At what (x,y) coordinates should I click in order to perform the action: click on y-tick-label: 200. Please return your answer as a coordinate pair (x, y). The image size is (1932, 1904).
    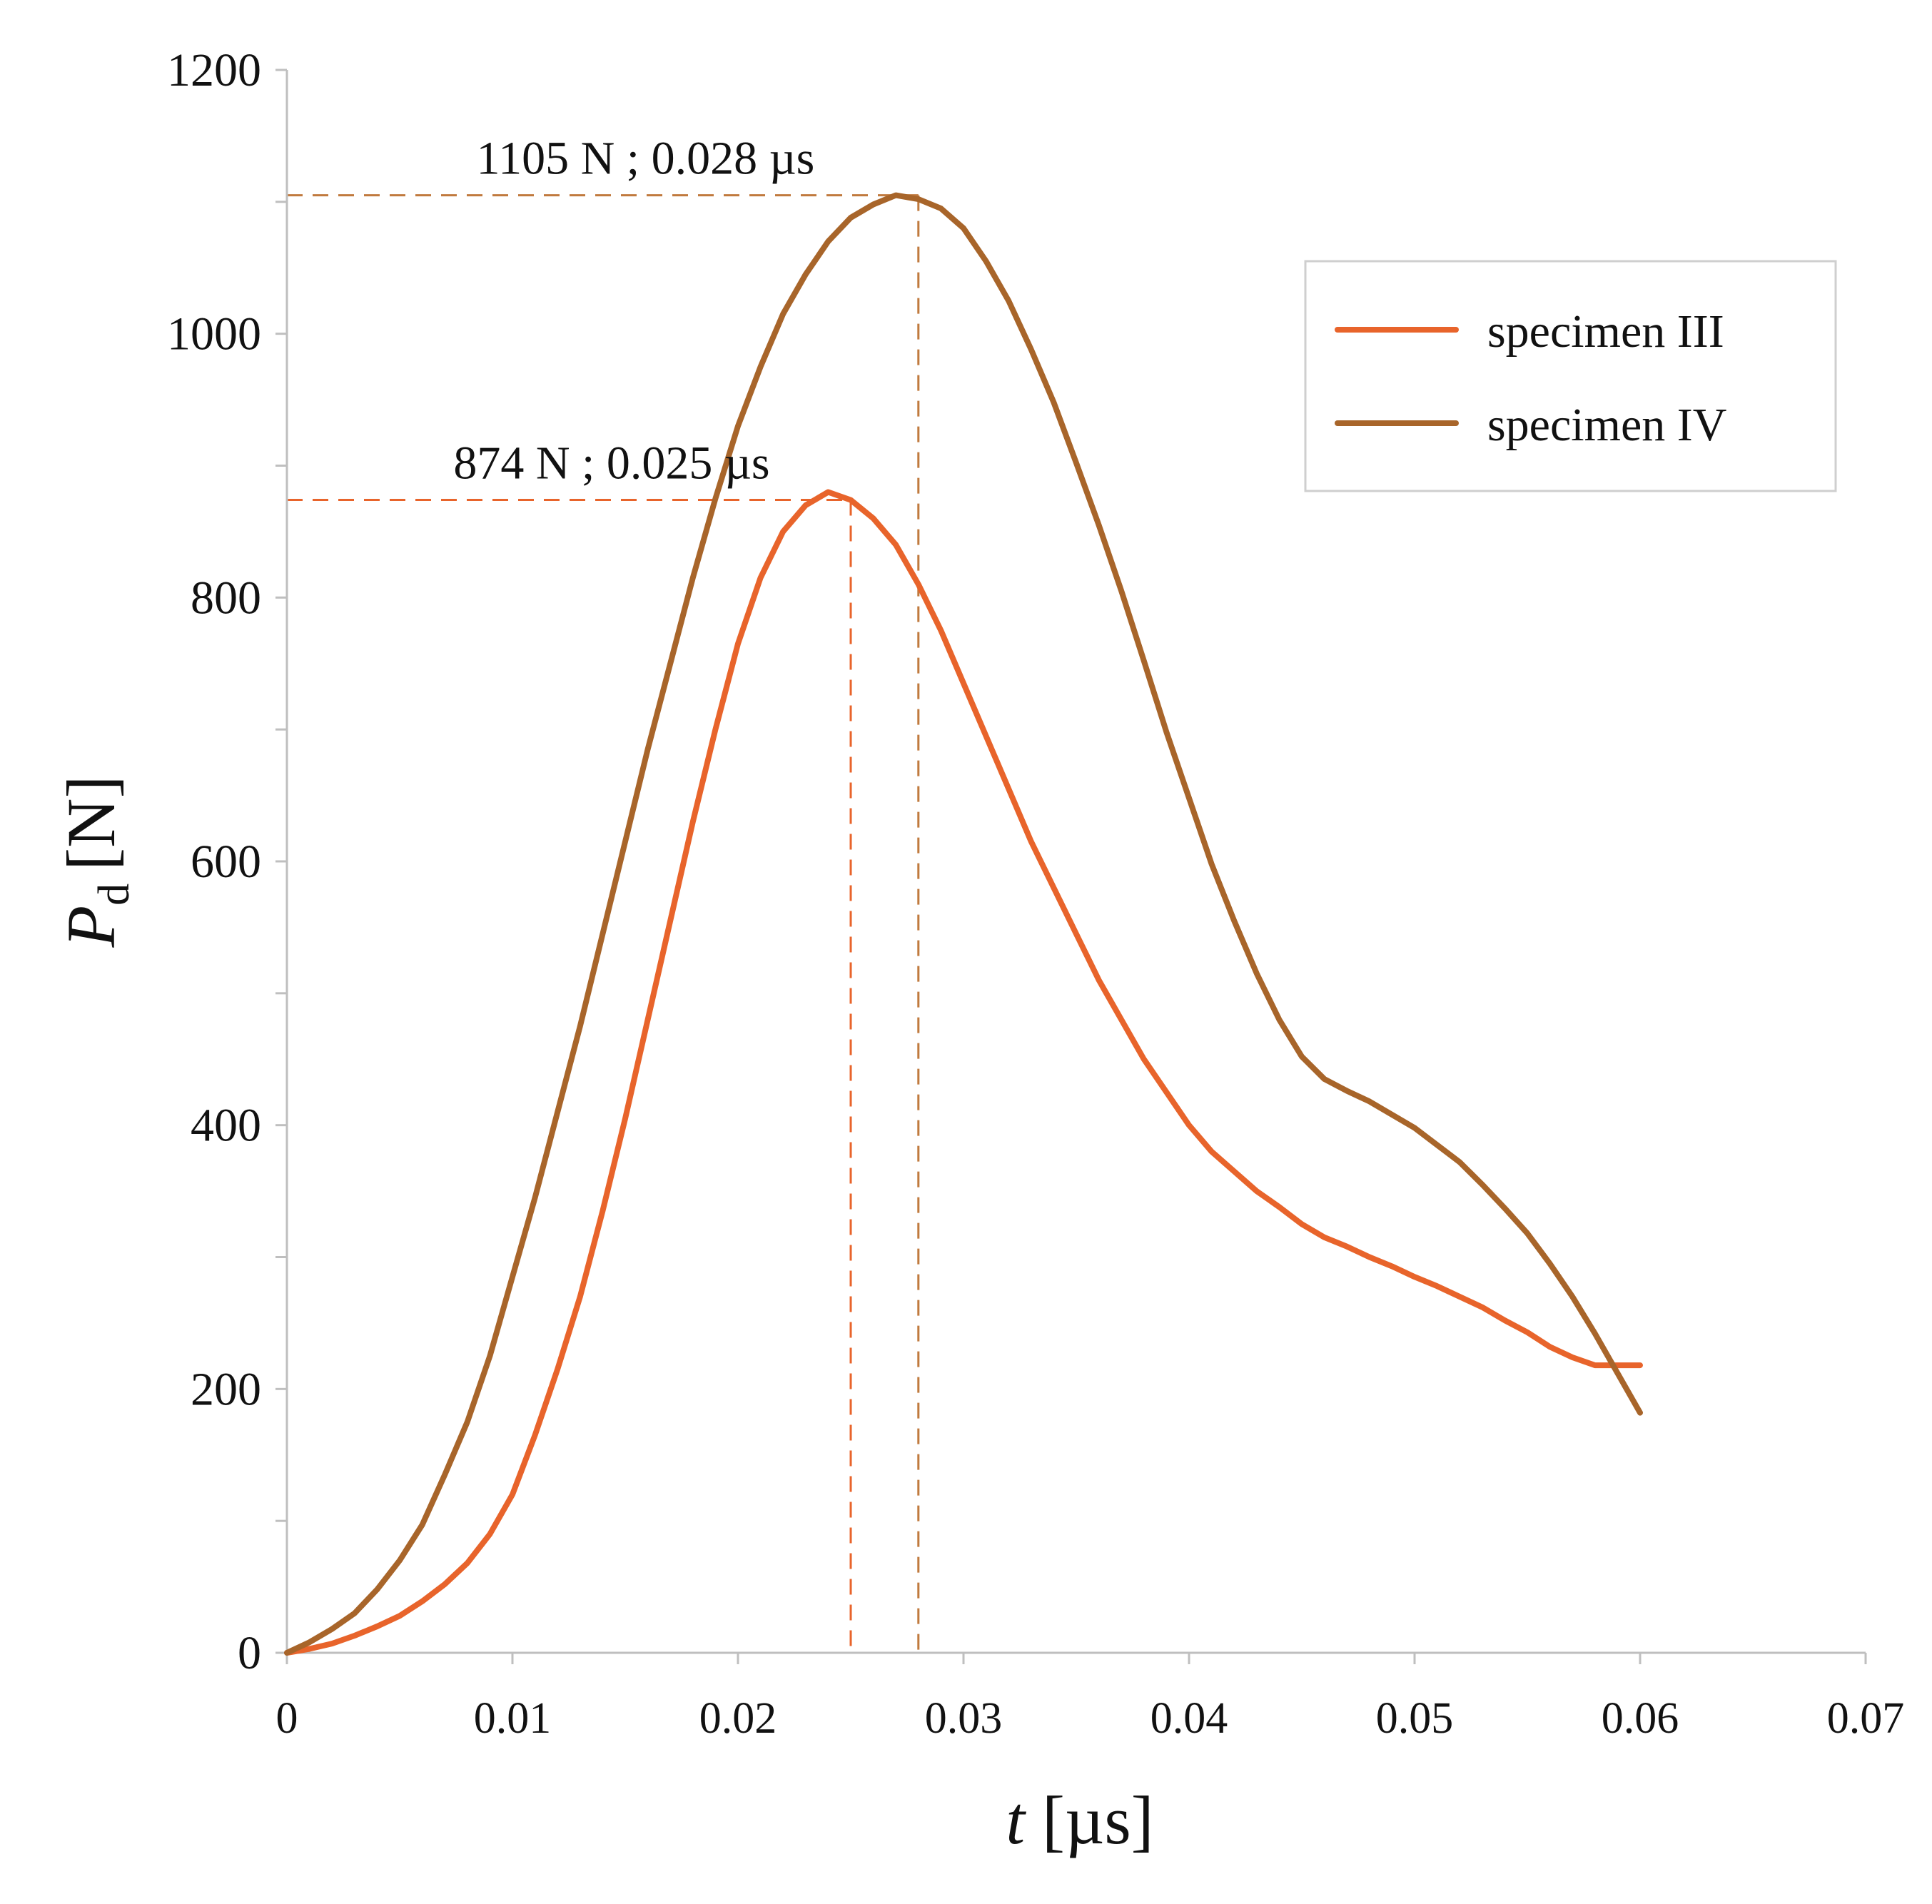
    Looking at the image, I should click on (226, 1389).